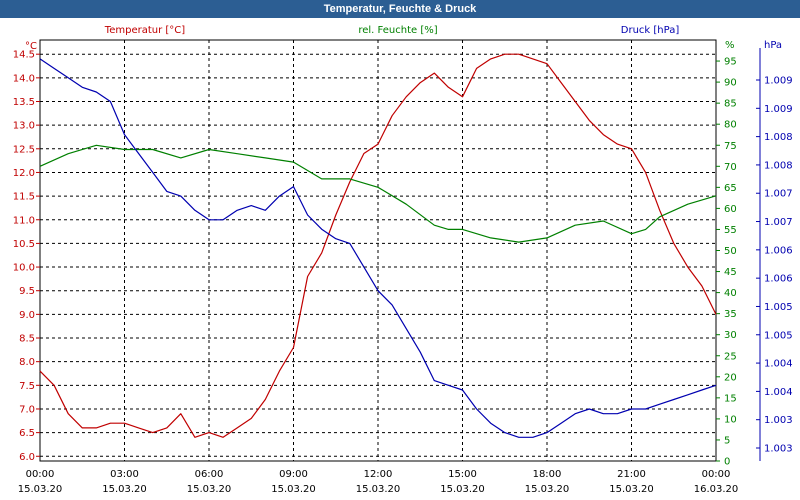  I want to click on temperature-tick-label: 10.5, so click(24, 244).